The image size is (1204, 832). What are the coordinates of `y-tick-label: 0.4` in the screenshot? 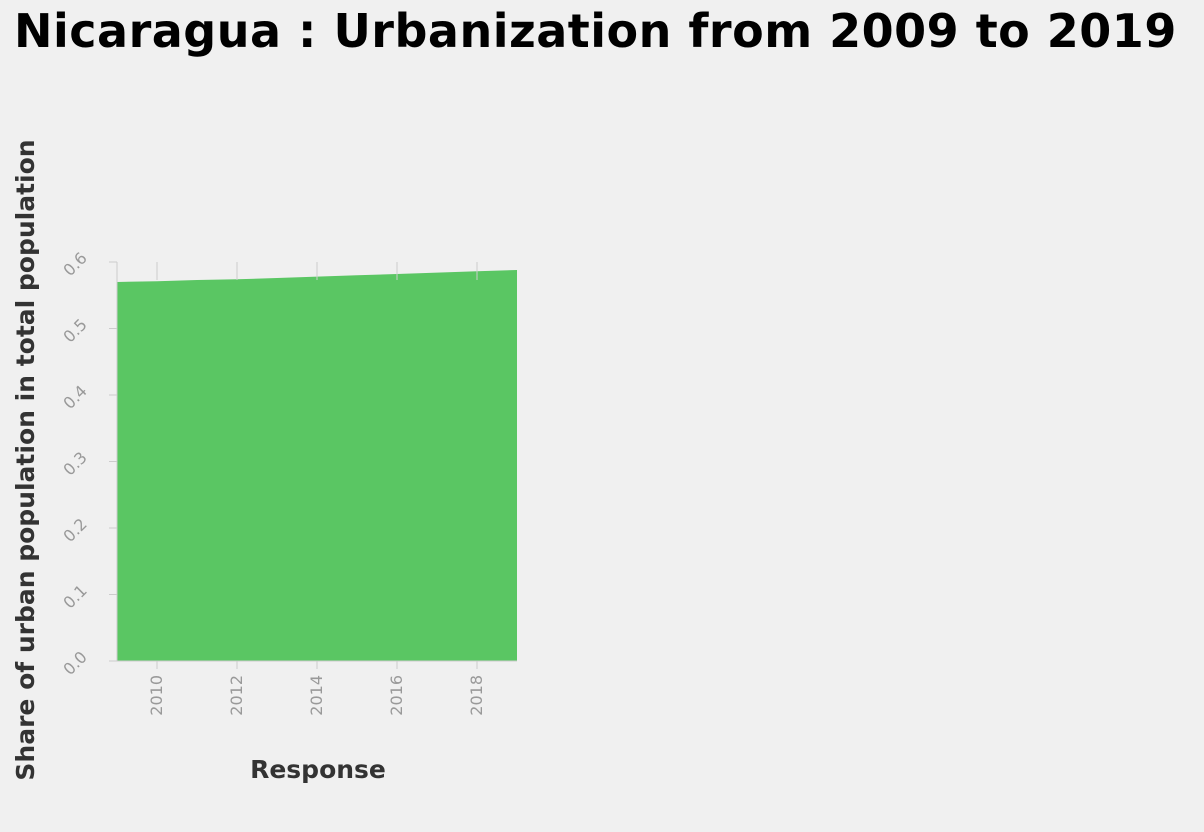 It's located at (74, 396).